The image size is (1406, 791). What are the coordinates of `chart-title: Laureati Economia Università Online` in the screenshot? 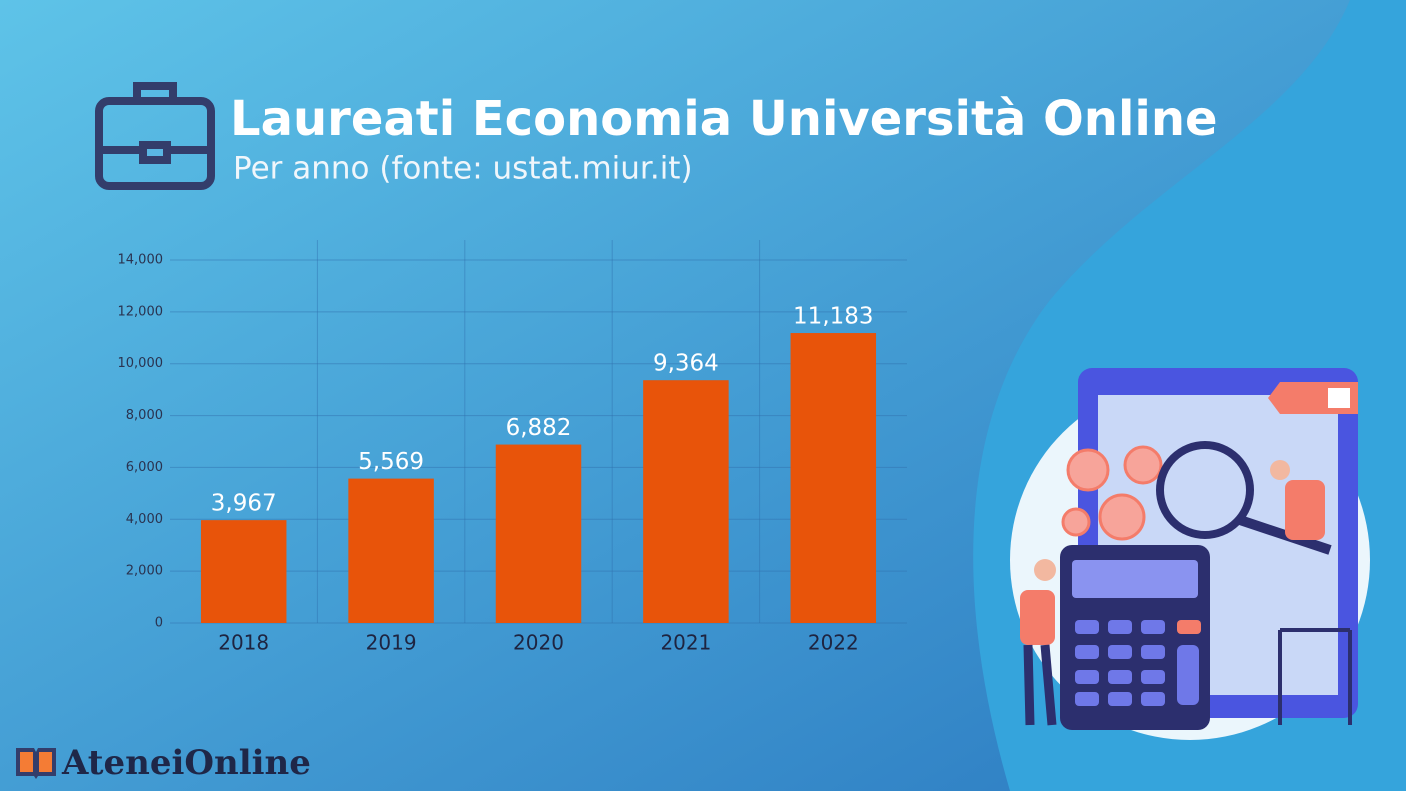 It's located at (724, 119).